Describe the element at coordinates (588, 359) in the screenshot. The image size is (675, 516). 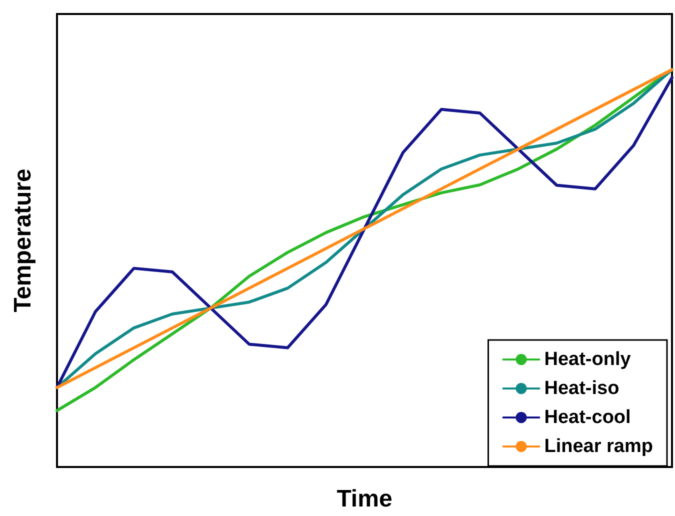
I see `legend-label: Heat-only` at that location.